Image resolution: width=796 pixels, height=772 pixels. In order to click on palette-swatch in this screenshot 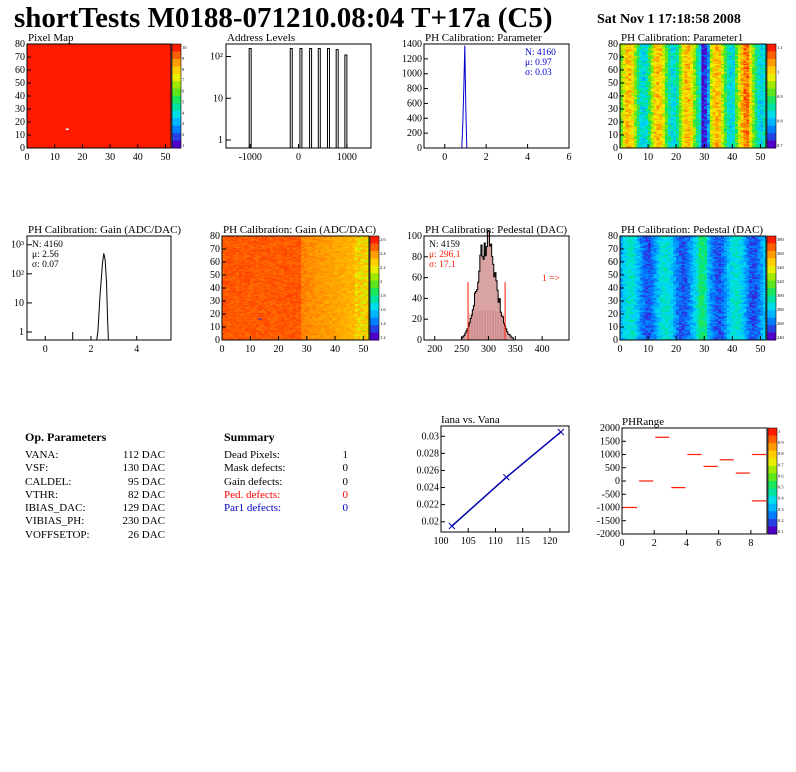, I will do `click(771, 122)`.